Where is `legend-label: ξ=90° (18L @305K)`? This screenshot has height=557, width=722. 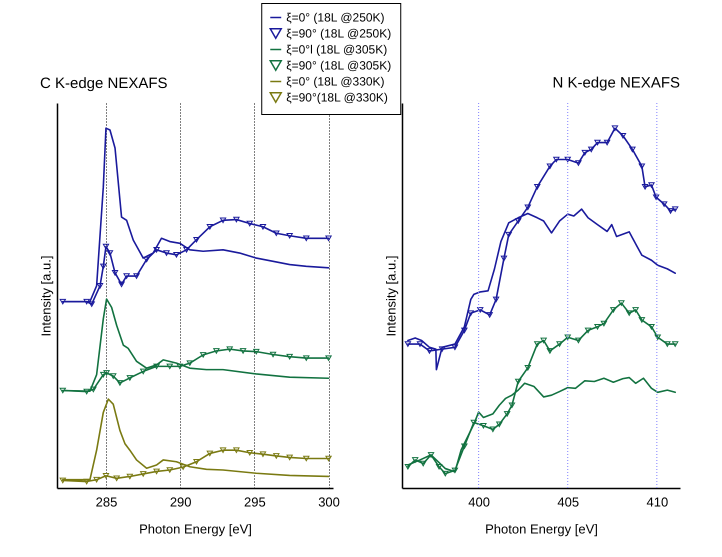 legend-label: ξ=90° (18L @305K) is located at coordinates (339, 65).